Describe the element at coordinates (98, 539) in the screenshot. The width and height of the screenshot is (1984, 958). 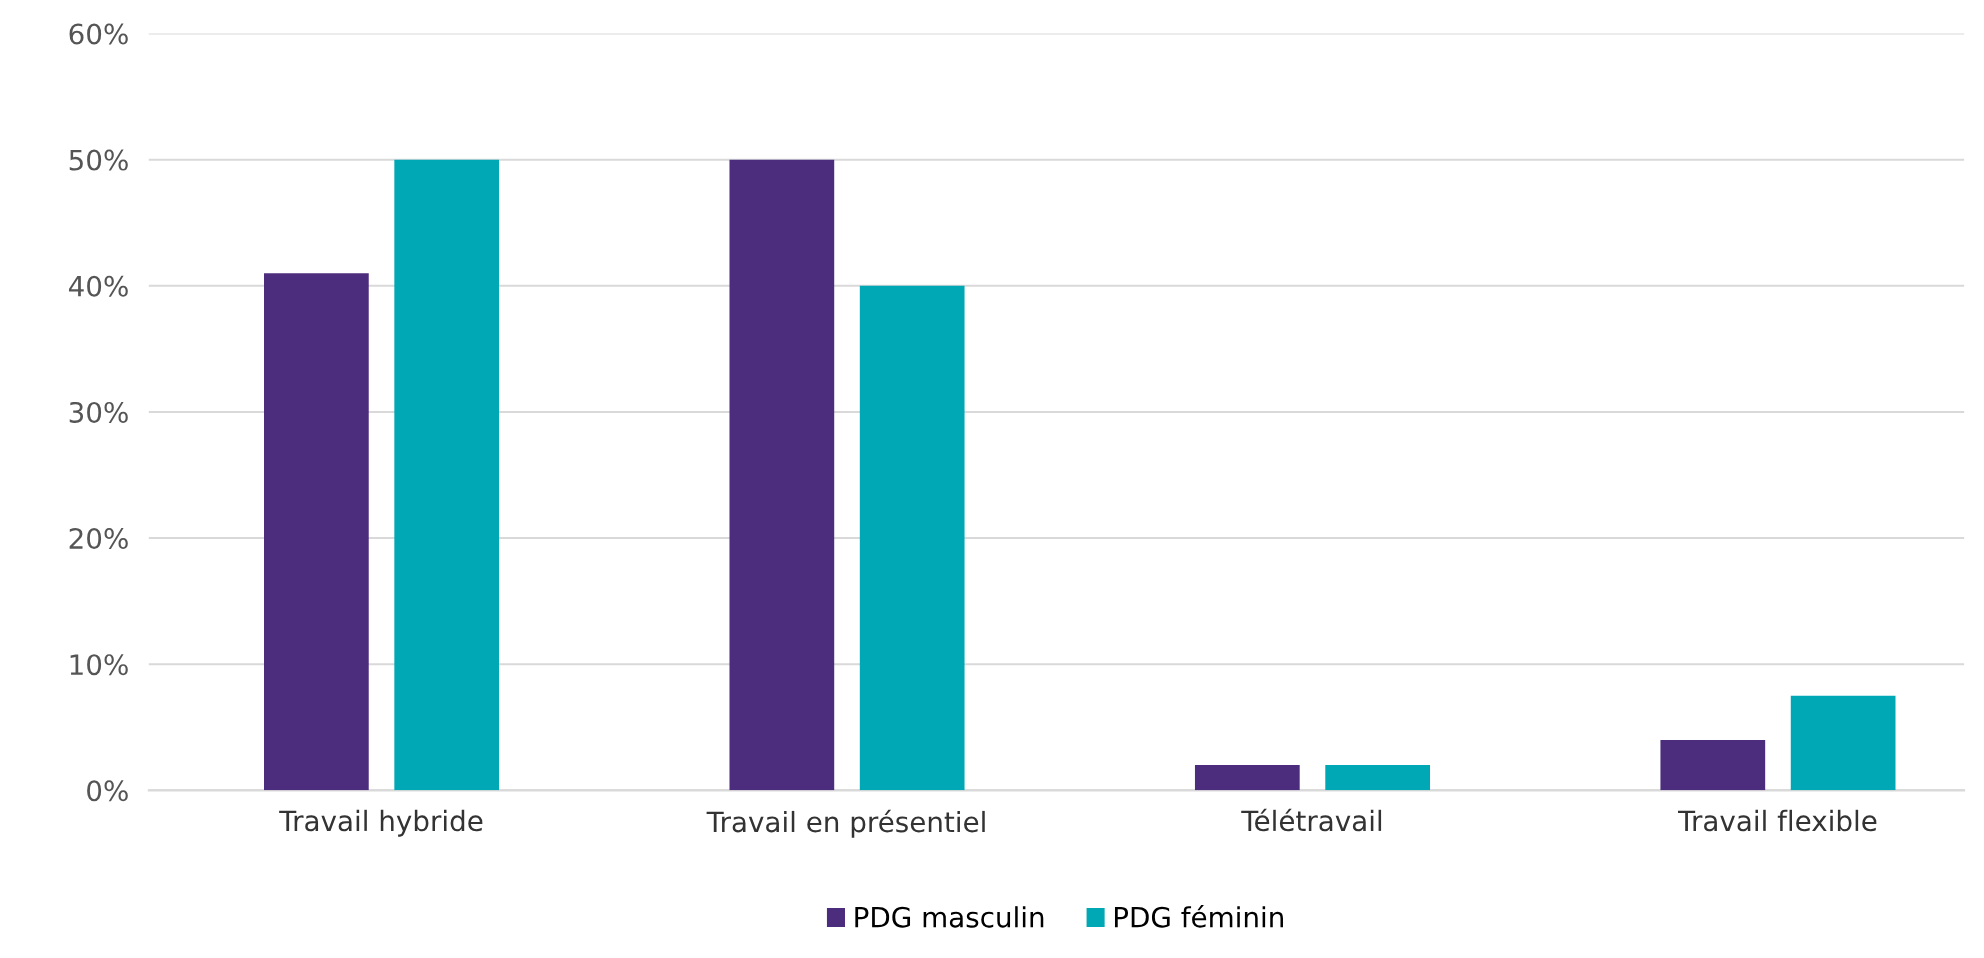
I see `y-tick-label: 20%` at that location.